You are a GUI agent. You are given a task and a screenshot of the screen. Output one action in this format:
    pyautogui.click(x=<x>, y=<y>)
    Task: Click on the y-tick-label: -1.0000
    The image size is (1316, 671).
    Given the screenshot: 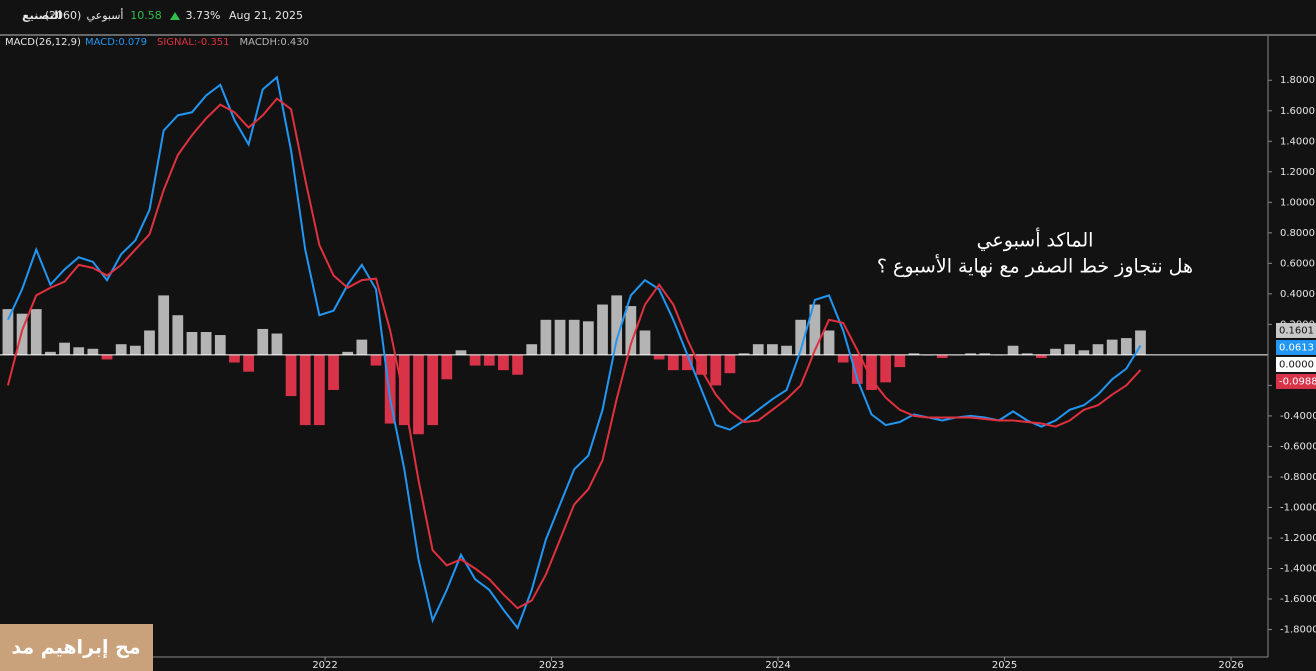 What is the action you would take?
    pyautogui.click(x=1298, y=507)
    